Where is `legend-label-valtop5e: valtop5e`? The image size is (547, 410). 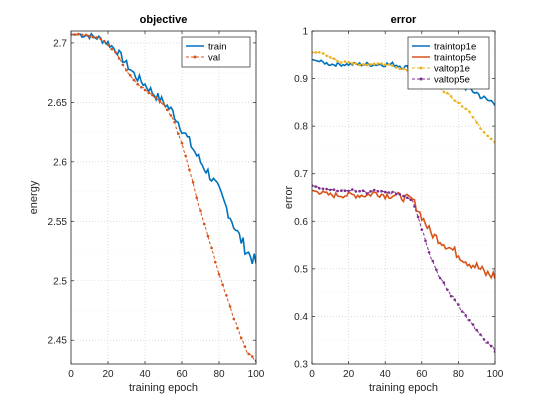 legend-label-valtop5e: valtop5e is located at coordinates (452, 80).